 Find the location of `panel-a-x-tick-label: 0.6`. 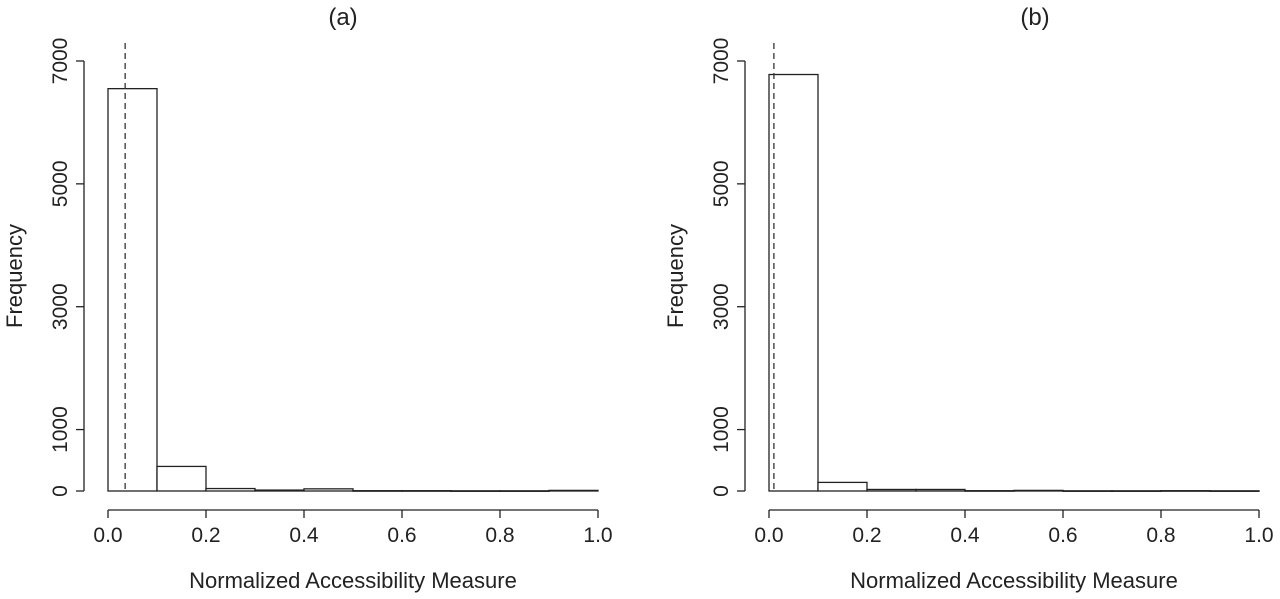

panel-a-x-tick-label: 0.6 is located at coordinates (401, 535).